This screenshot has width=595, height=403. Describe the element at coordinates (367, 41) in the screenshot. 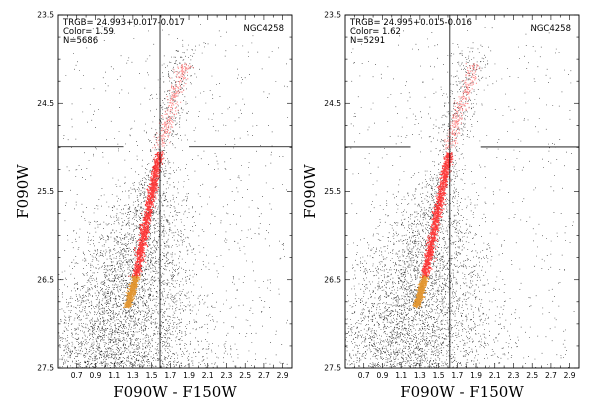

I see `annotation-line-3: N=5291` at that location.